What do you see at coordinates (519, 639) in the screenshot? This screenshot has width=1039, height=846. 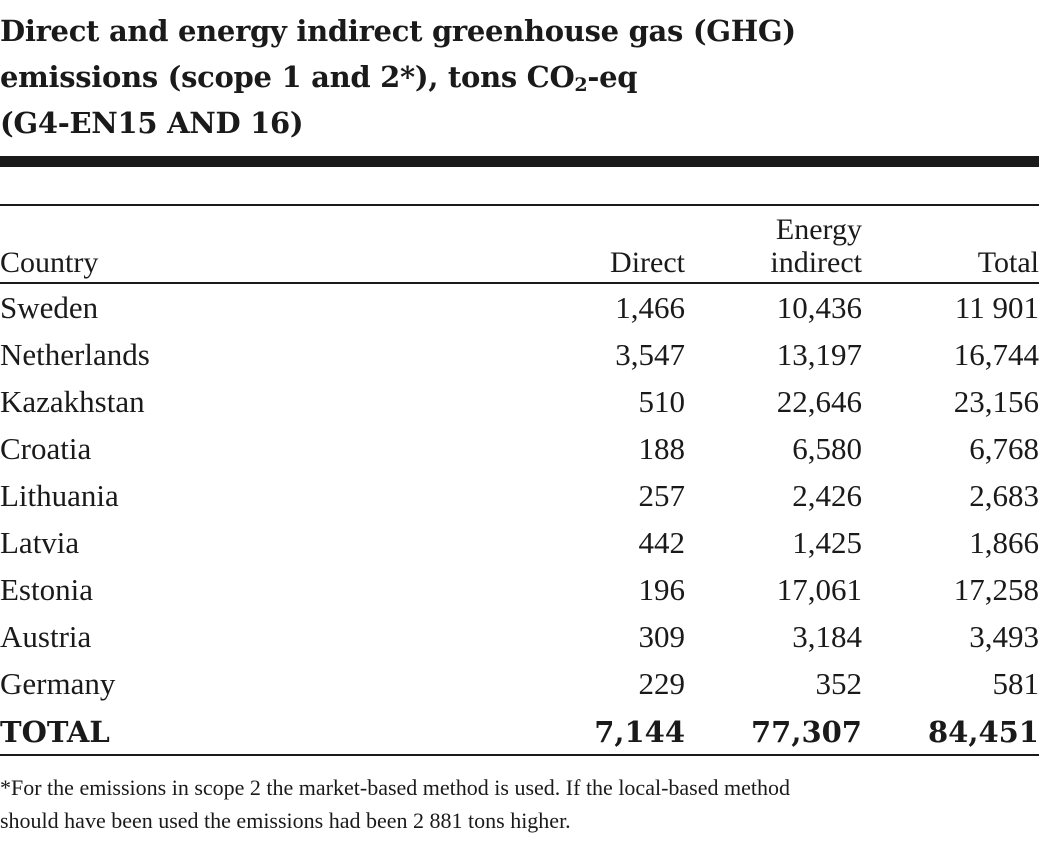 I see `table-row: Austria 309 3,184 3,493` at bounding box center [519, 639].